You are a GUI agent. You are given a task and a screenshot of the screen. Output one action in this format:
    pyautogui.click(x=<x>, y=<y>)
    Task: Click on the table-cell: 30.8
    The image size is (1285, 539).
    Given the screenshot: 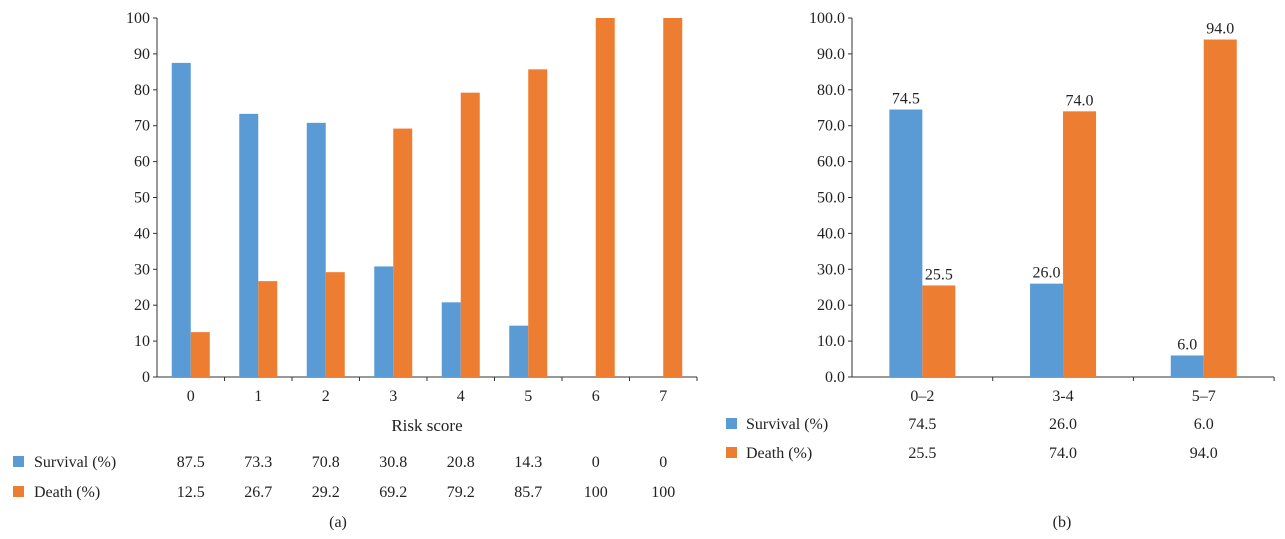 What is the action you would take?
    pyautogui.click(x=393, y=462)
    